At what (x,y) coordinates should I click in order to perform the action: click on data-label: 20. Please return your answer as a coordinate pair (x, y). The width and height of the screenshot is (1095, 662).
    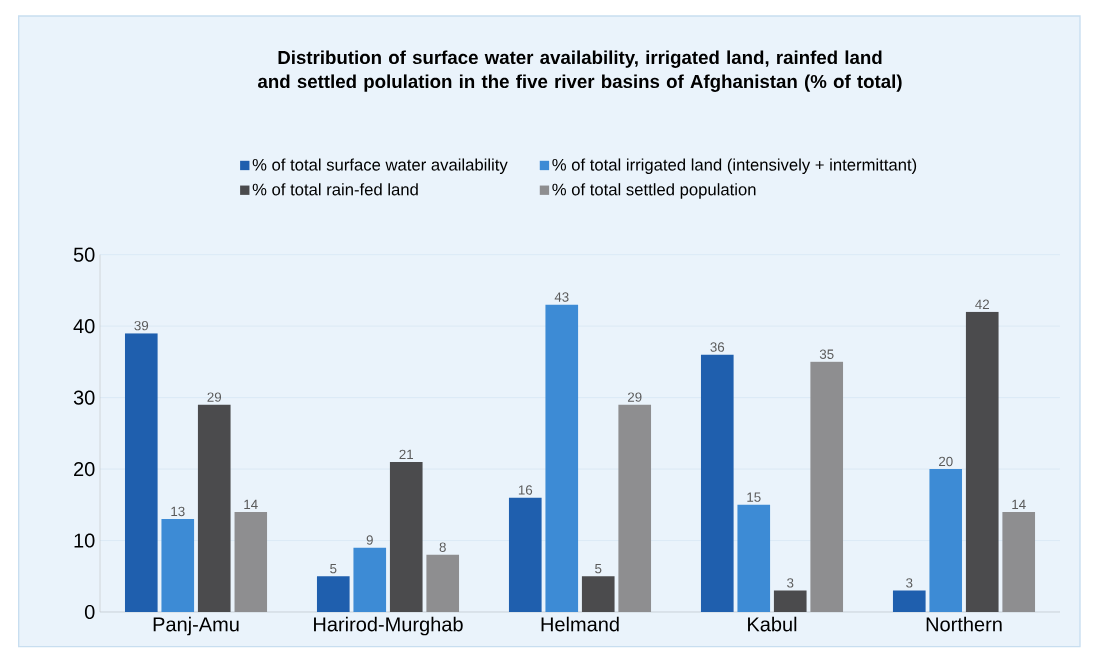
    Looking at the image, I should click on (946, 461).